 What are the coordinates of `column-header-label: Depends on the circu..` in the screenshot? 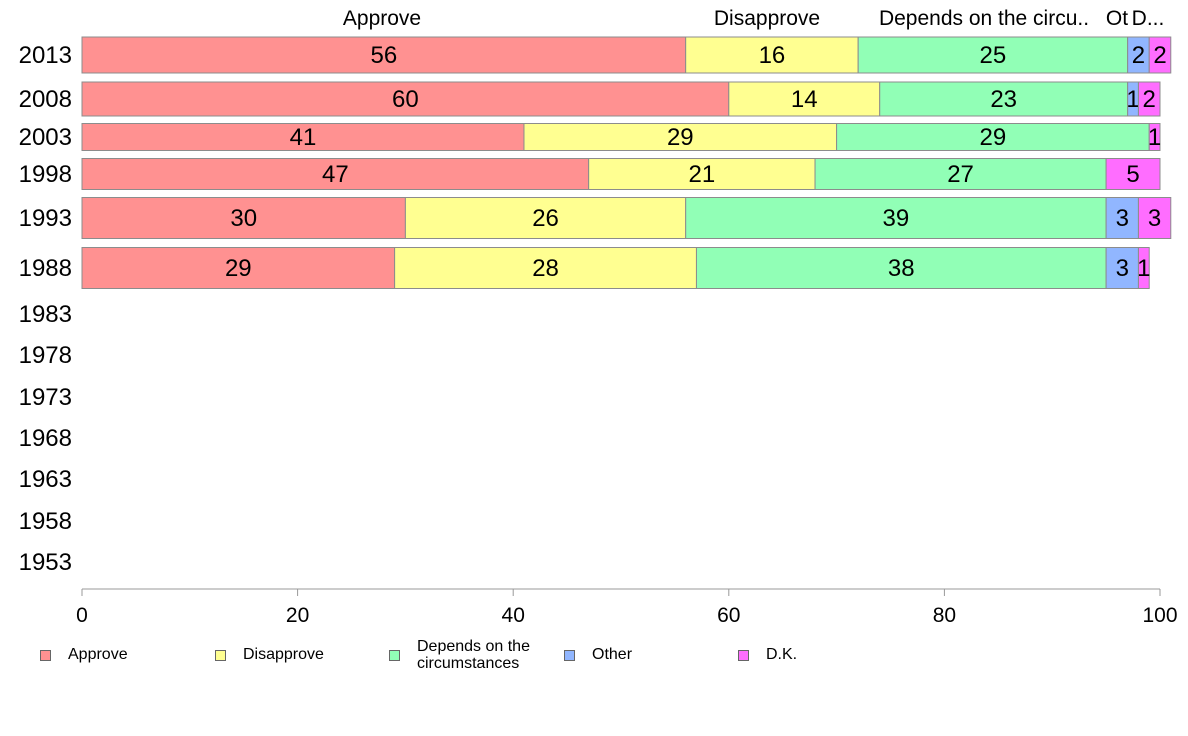 It's located at (984, 18).